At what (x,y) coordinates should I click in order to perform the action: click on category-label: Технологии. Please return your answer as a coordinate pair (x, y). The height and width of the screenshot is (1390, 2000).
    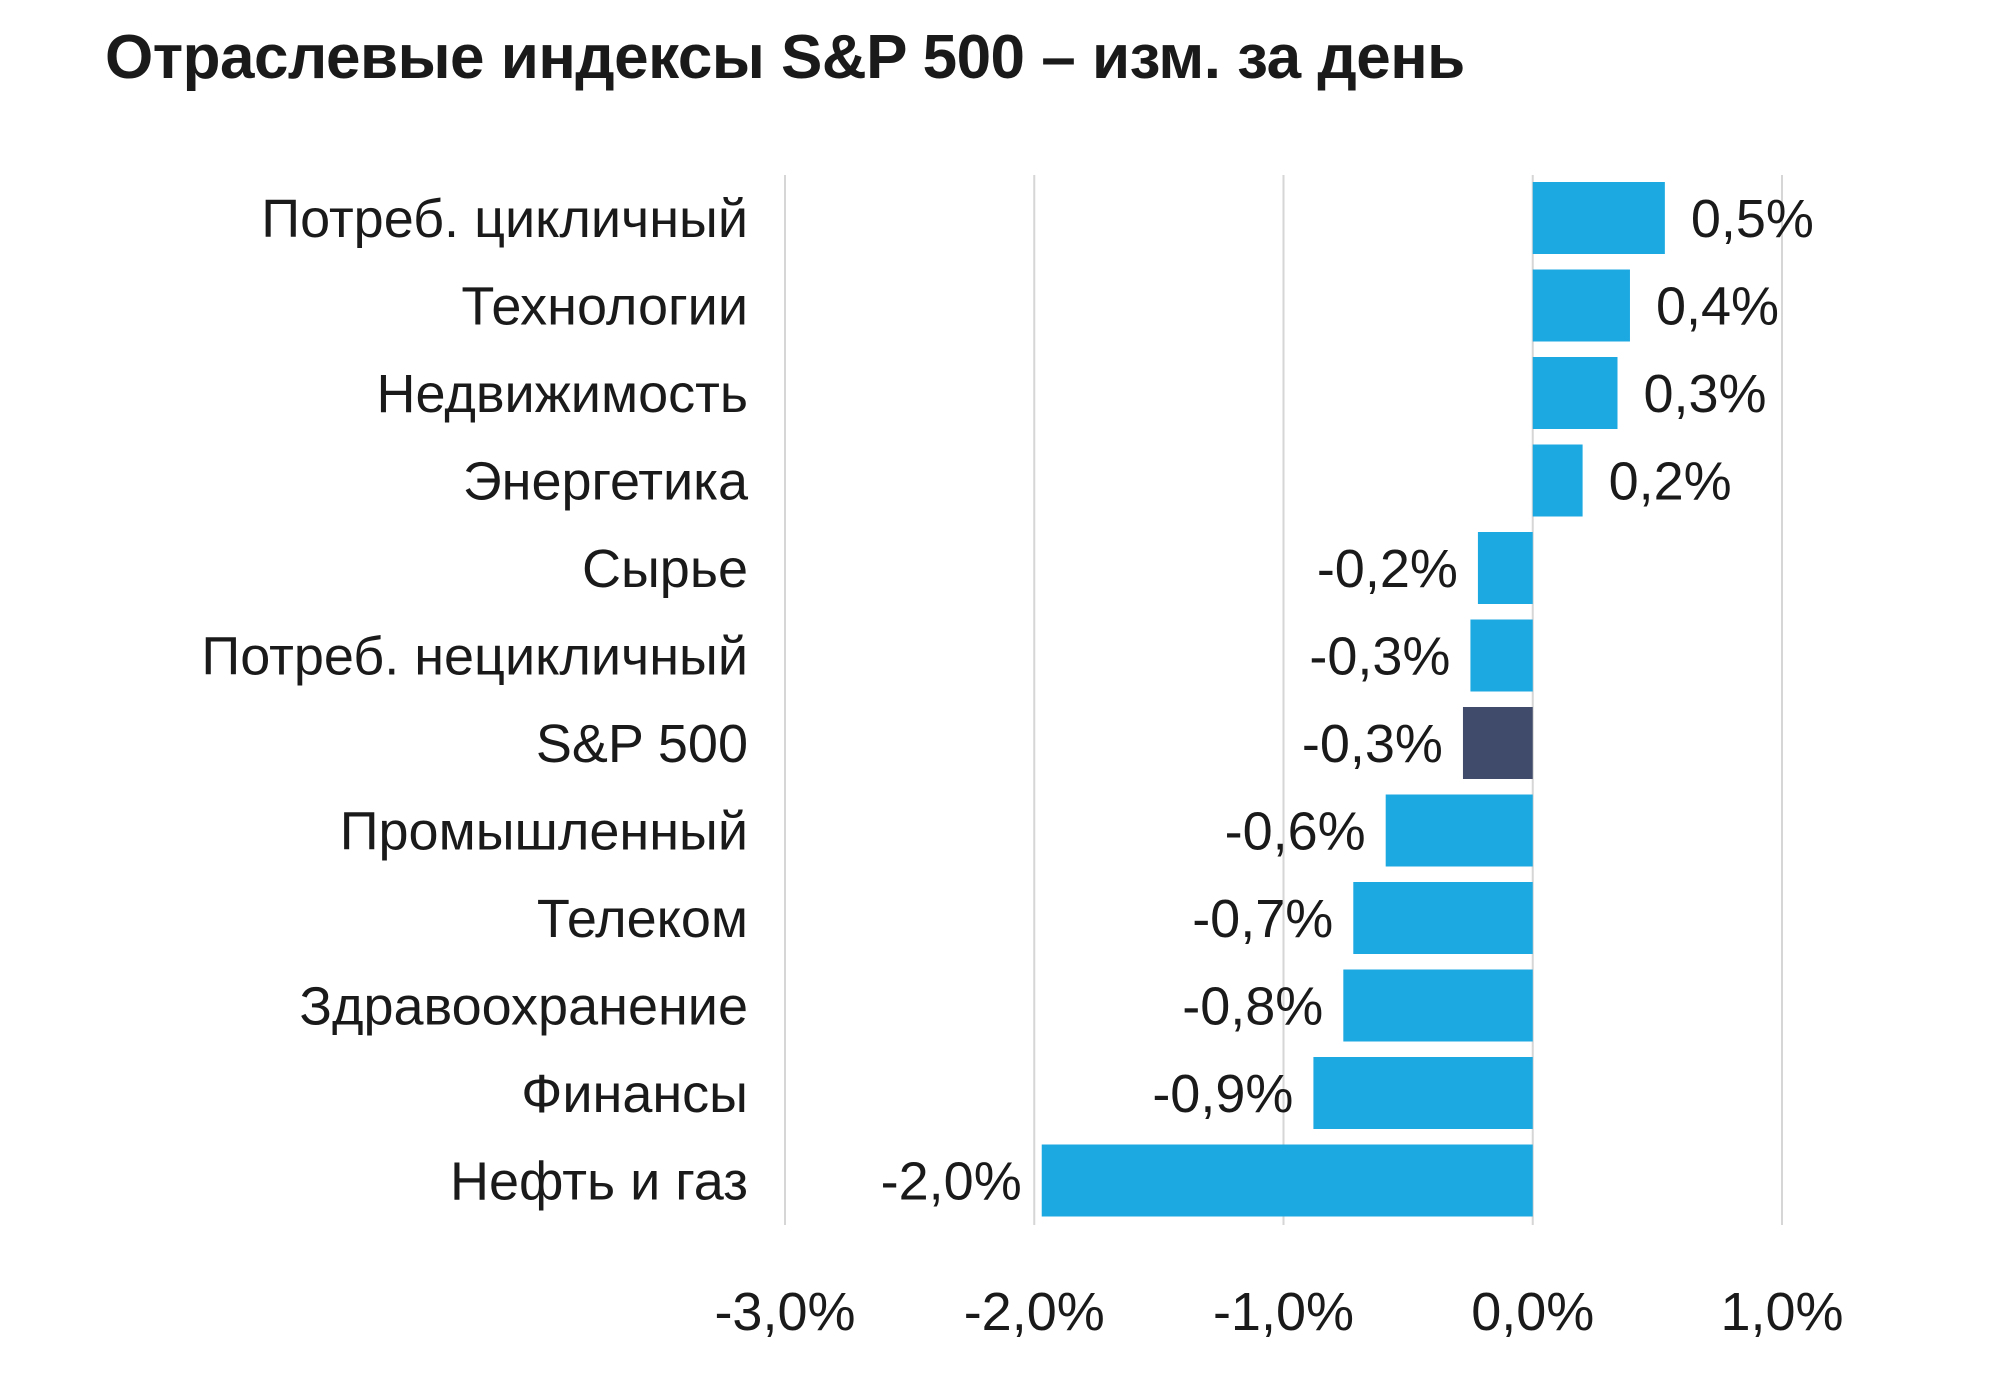
    Looking at the image, I should click on (604, 307).